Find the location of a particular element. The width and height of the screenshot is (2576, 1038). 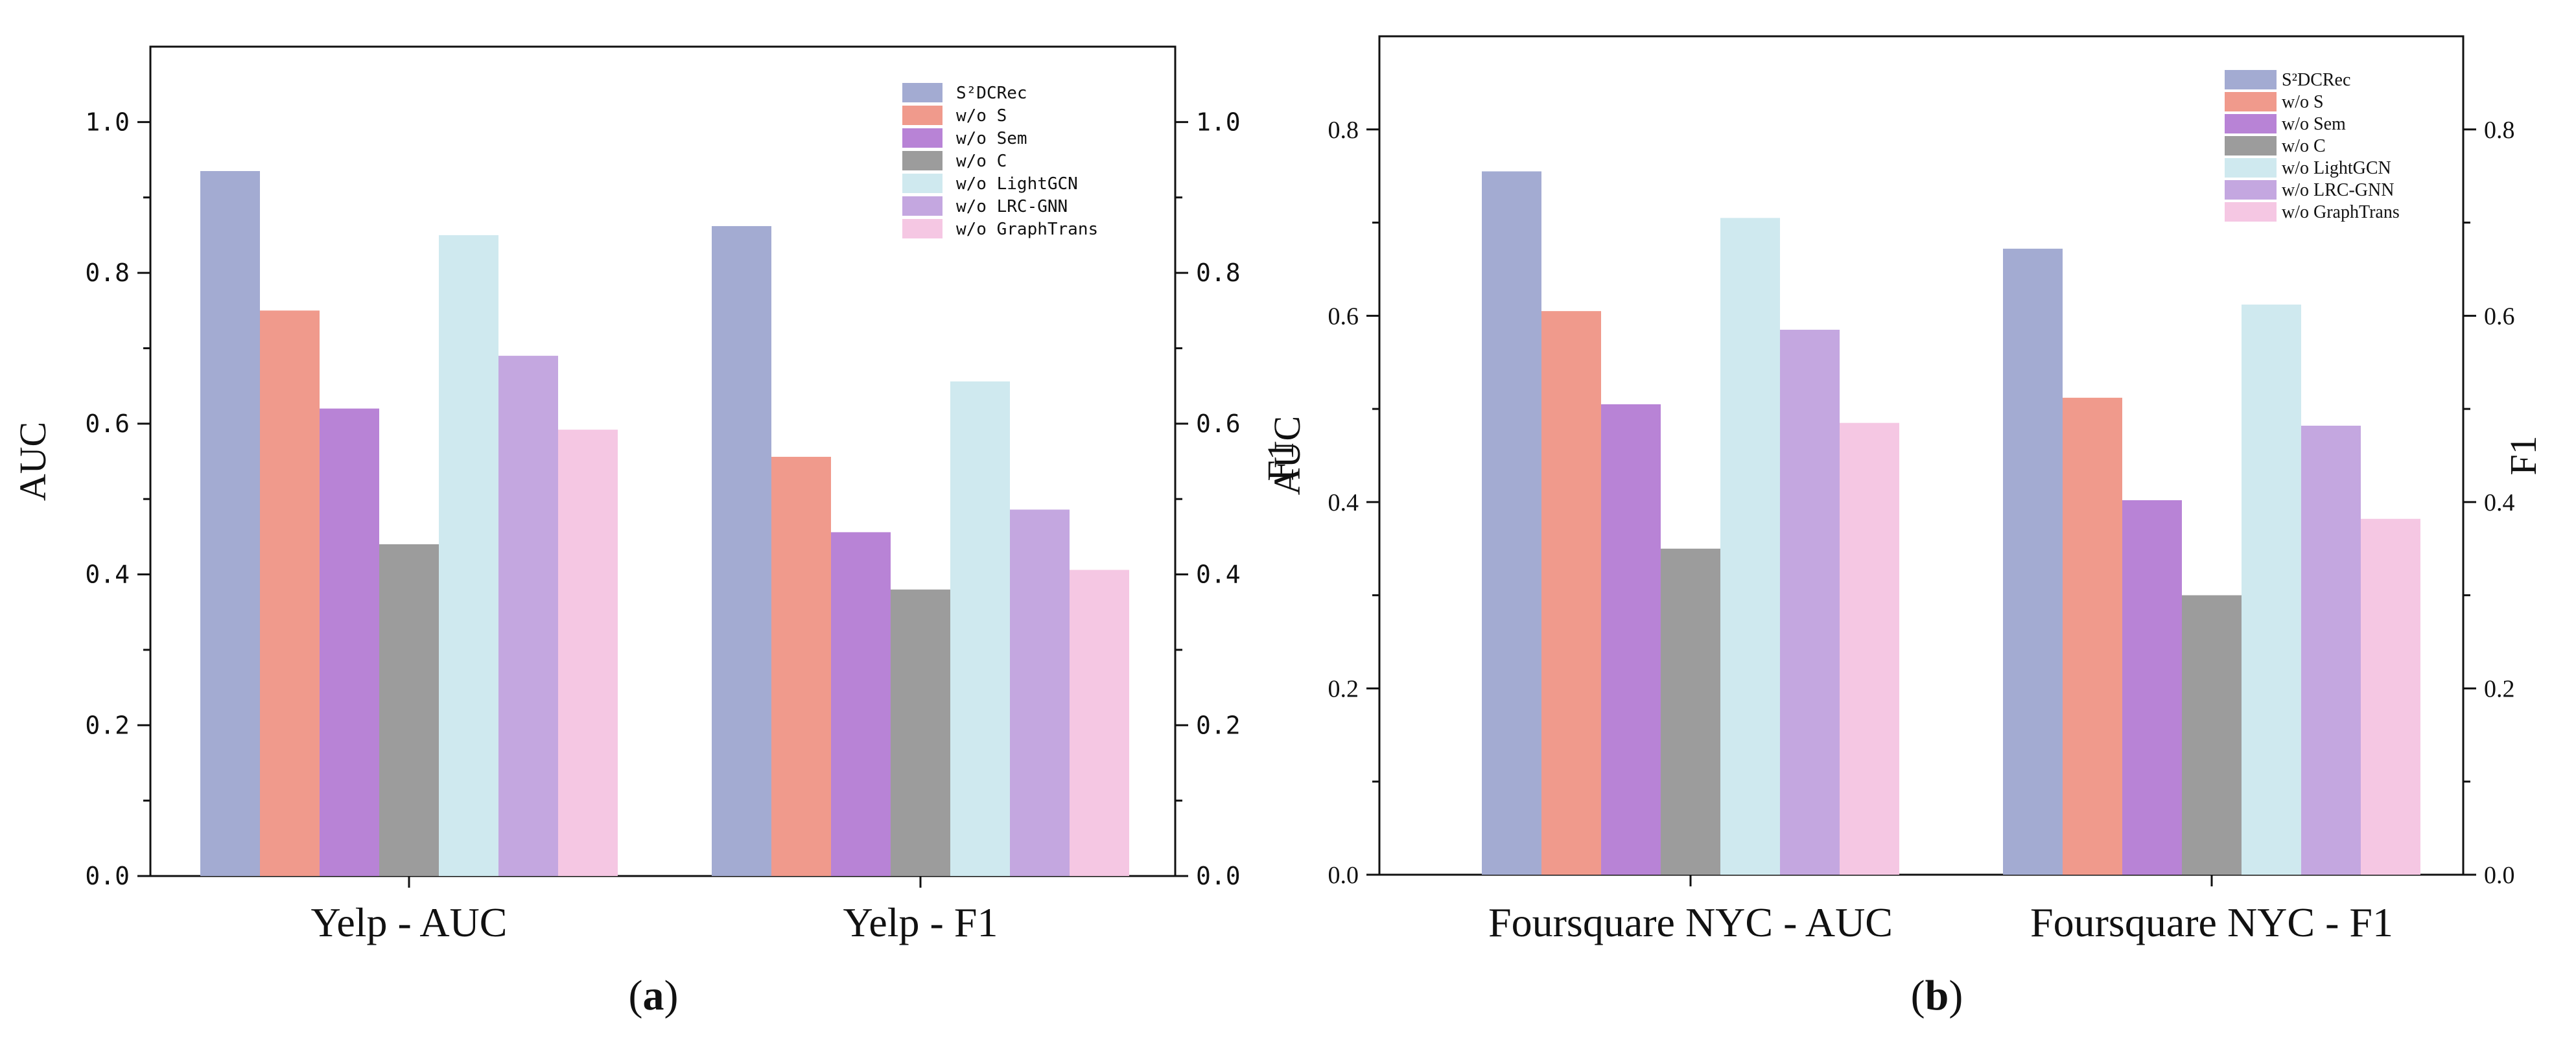

panel-caption: (a) is located at coordinates (654, 996).